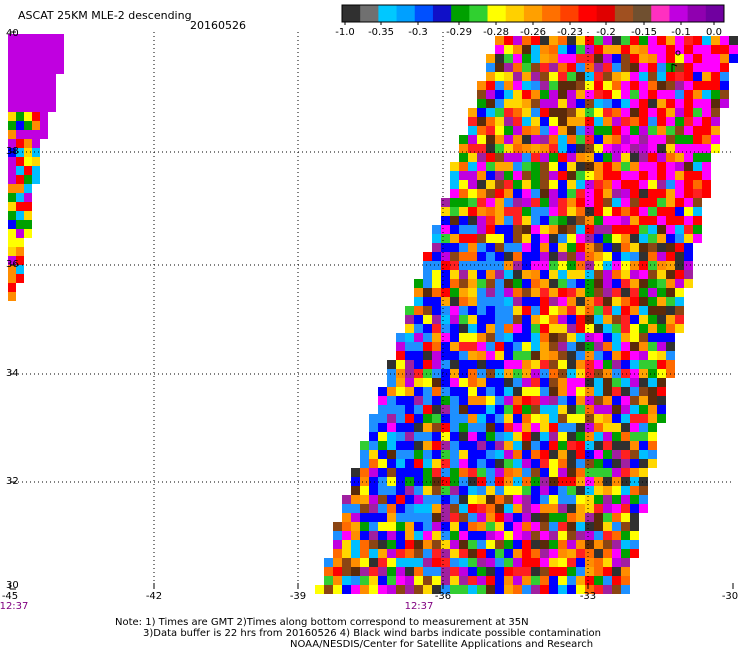  I want to click on lat-label-40: 40, so click(12, 33).